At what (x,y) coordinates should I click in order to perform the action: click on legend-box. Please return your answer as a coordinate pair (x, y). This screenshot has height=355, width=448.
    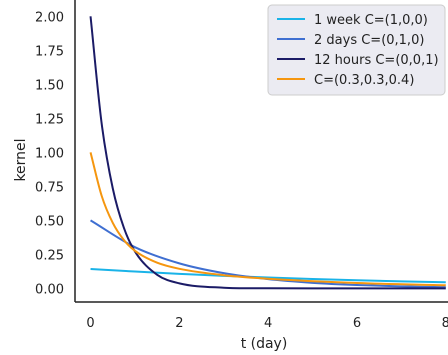
    Looking at the image, I should click on (356, 50).